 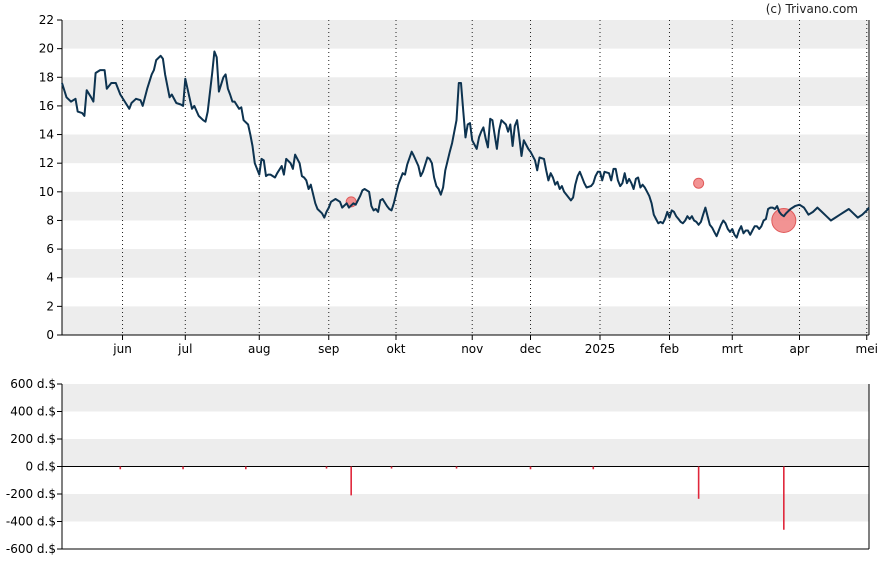 What do you see at coordinates (46, 192) in the screenshot?
I see `y-tick-label: 10` at bounding box center [46, 192].